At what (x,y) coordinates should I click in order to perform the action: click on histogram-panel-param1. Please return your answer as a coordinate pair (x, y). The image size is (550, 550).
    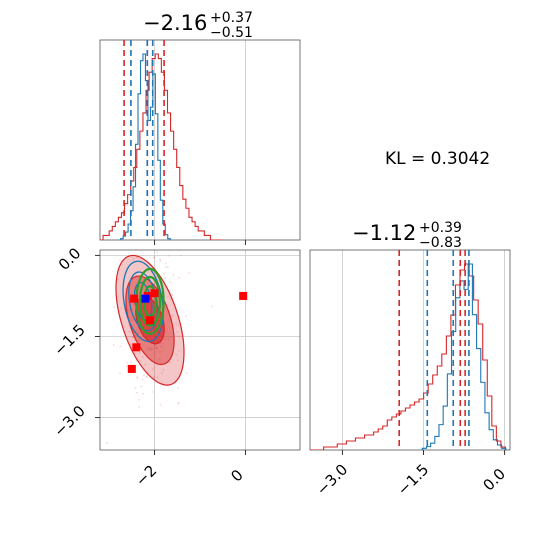
    Looking at the image, I should click on (200, 140).